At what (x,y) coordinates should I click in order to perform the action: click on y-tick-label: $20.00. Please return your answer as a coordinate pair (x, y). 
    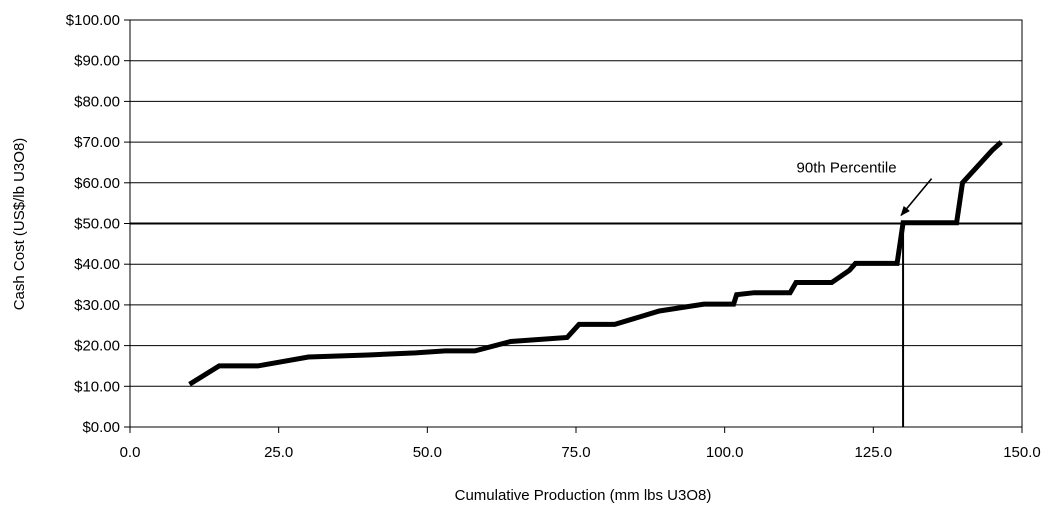
    Looking at the image, I should click on (97, 346).